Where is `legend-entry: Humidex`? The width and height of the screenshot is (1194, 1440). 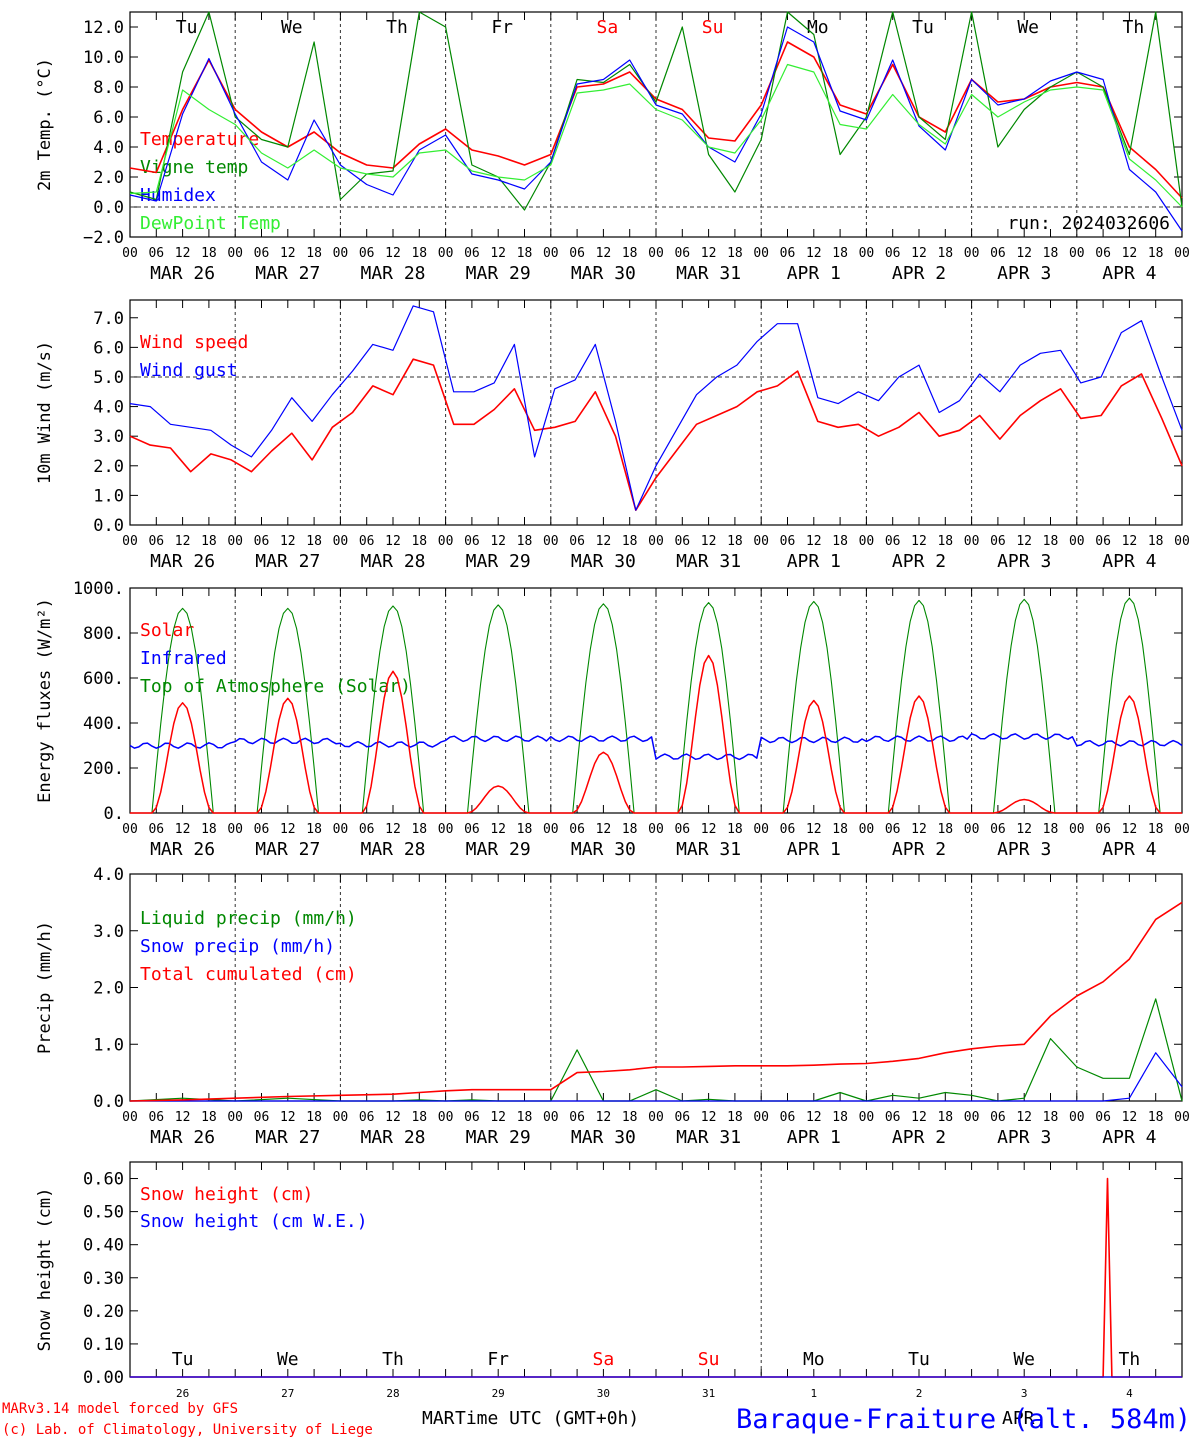
legend-entry: Humidex is located at coordinates (178, 195).